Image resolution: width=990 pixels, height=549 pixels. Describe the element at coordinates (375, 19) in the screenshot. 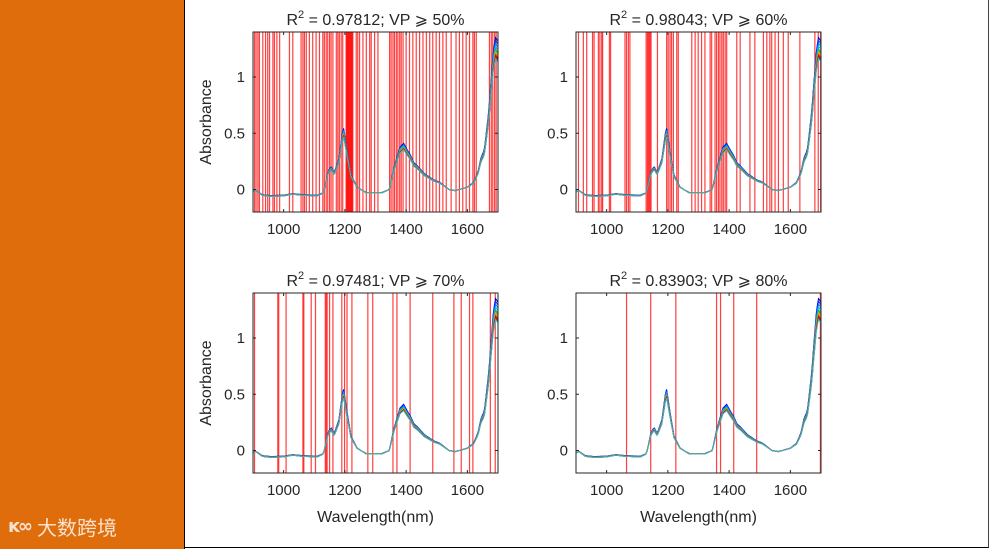

I see `chart-title: R2 = 0.97812; VP ⩾ 50%` at that location.